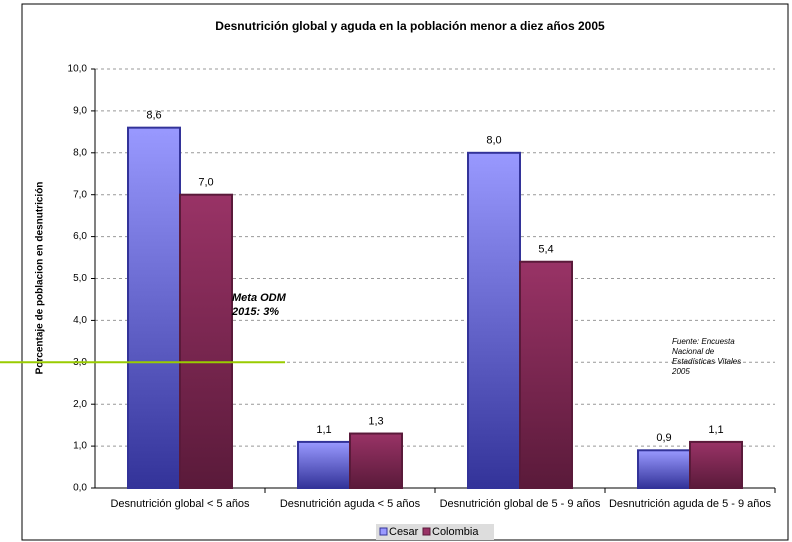 This screenshot has height=542, width=792. Describe the element at coordinates (255, 312) in the screenshot. I see `target-annotation: 2015: 3%` at that location.